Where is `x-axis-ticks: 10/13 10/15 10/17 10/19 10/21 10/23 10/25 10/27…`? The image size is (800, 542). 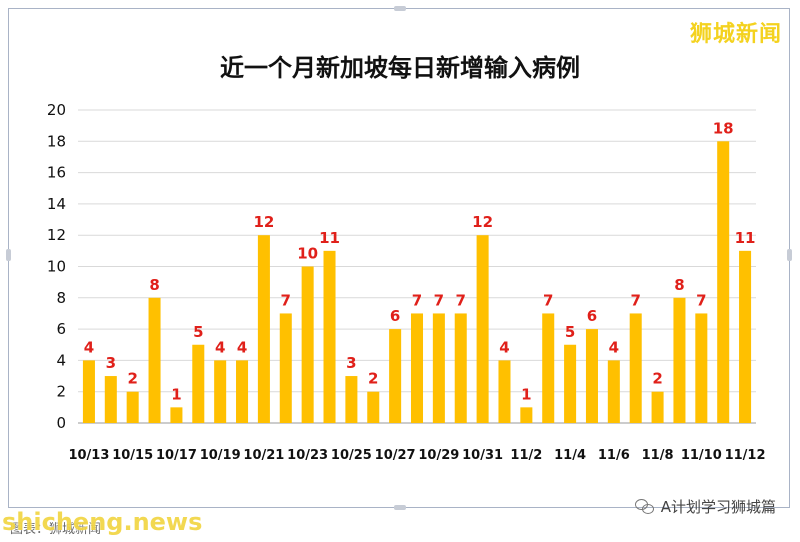 x-axis-ticks: 10/13 10/15 10/17 10/19 10/21 10/23 10/25 10/27… is located at coordinates (416, 455).